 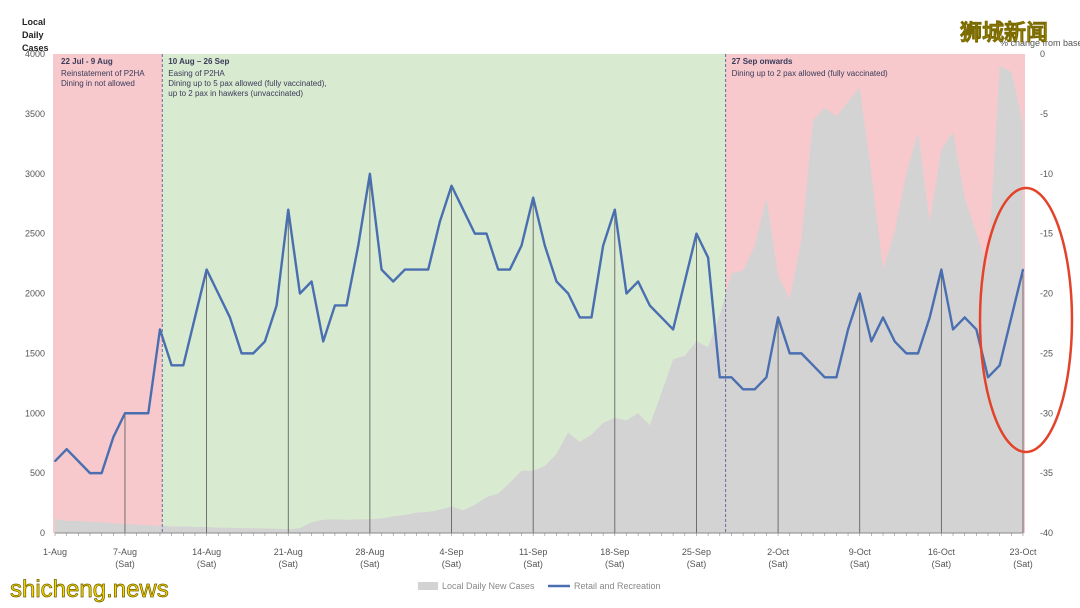 I want to click on x-tick-label-4-Sep: 4-Sep, so click(x=452, y=552).